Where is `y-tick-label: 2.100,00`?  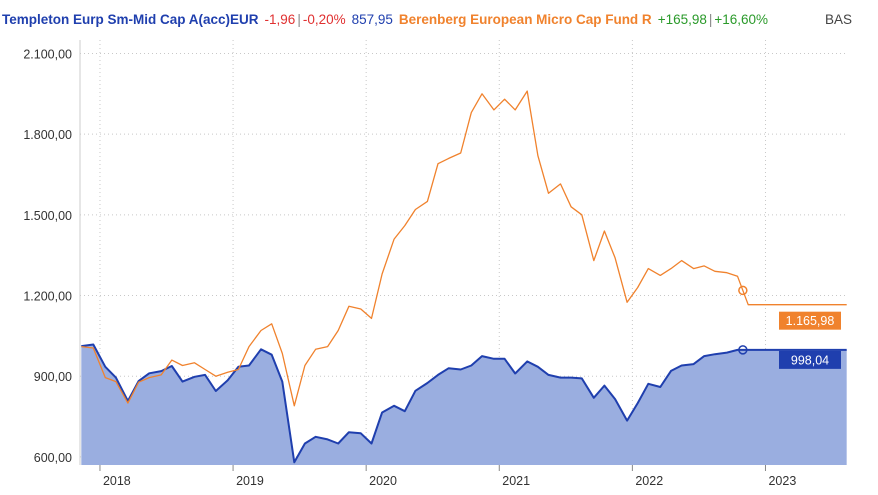 y-tick-label: 2.100,00 is located at coordinates (47, 54).